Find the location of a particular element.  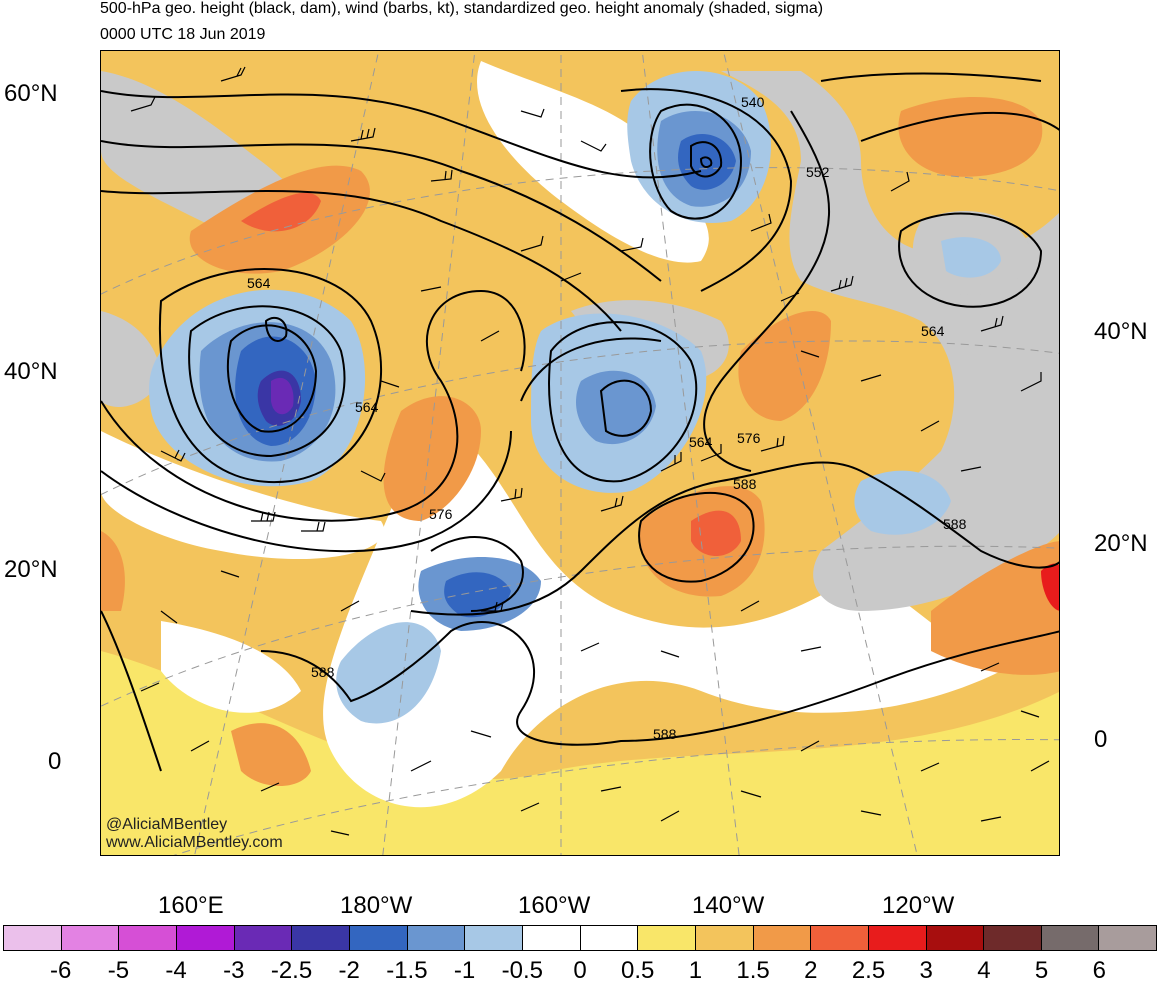

anomaly-neutral-north is located at coordinates (593, 162).